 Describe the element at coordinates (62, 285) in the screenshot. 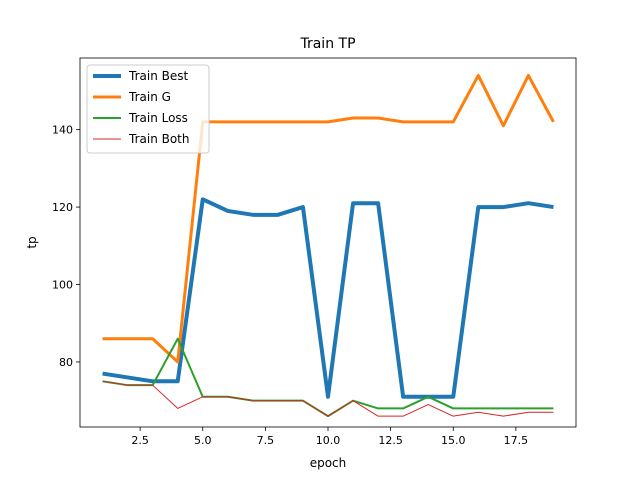

I see `y-tick-label: 100` at that location.